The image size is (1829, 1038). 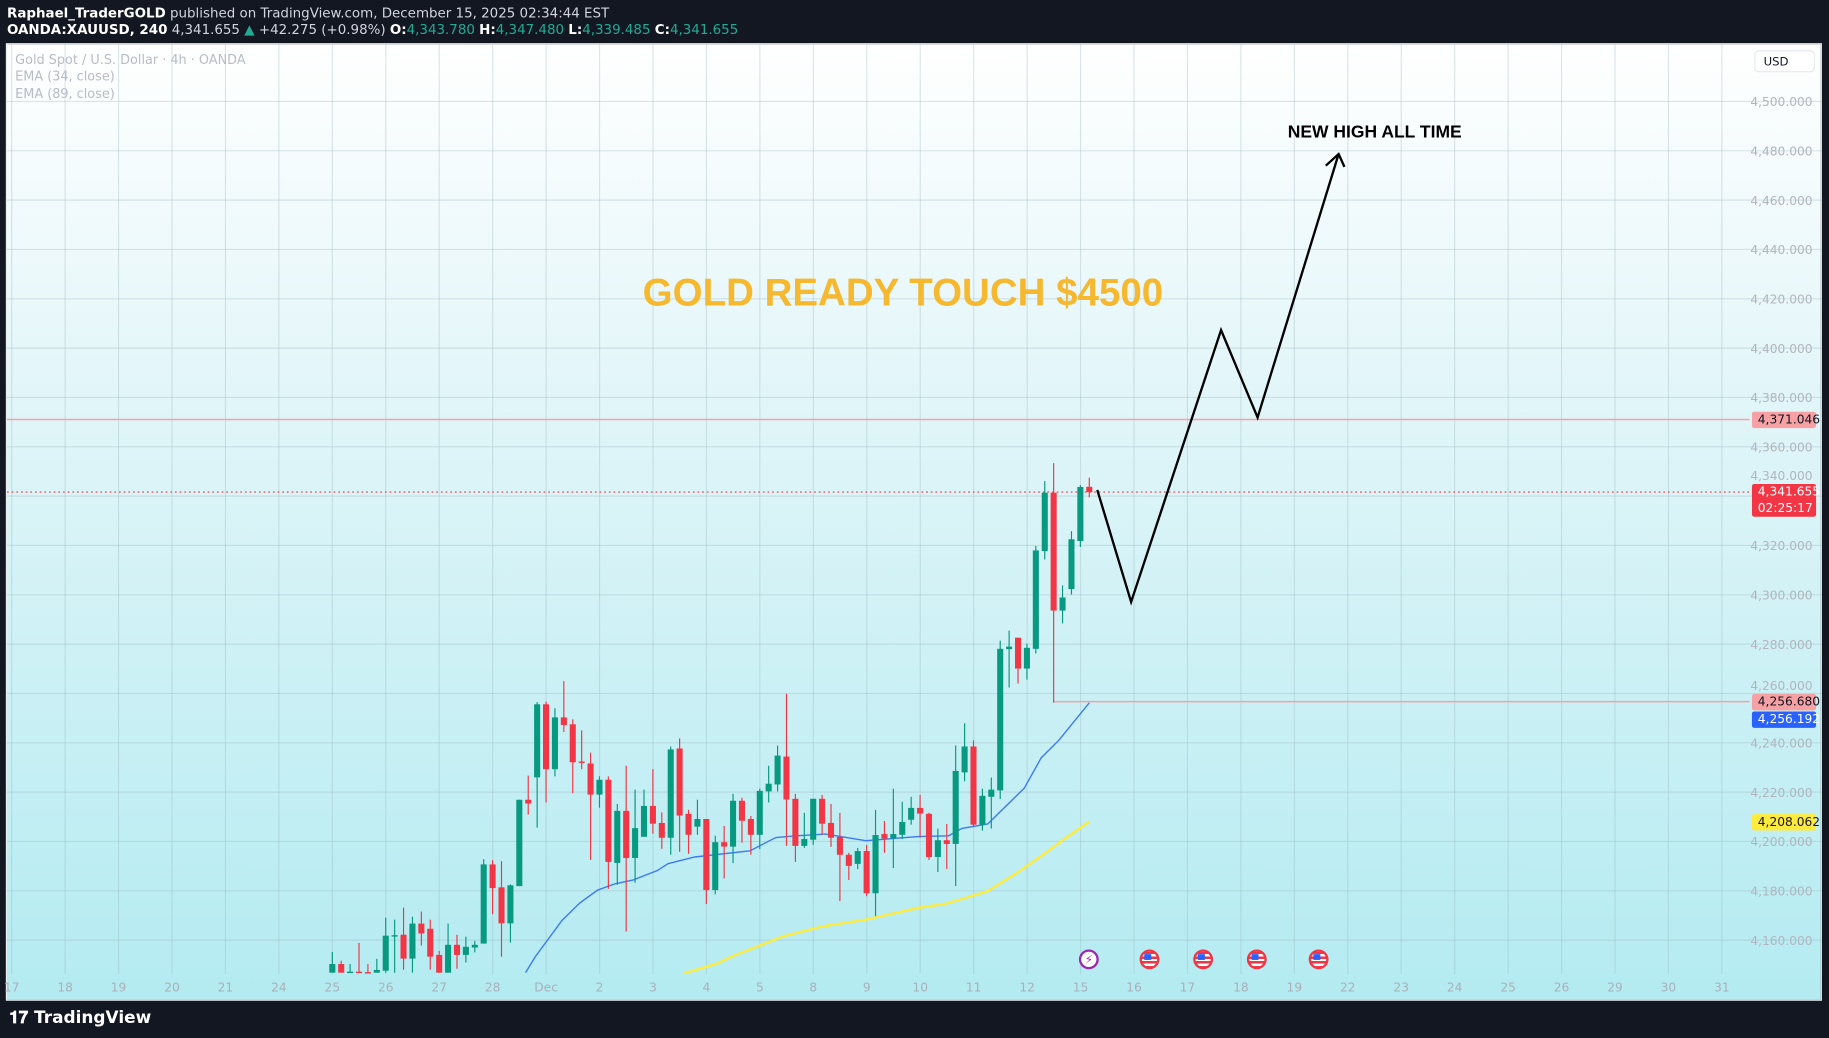 I want to click on x-tick-label: 18, so click(x=1241, y=987).